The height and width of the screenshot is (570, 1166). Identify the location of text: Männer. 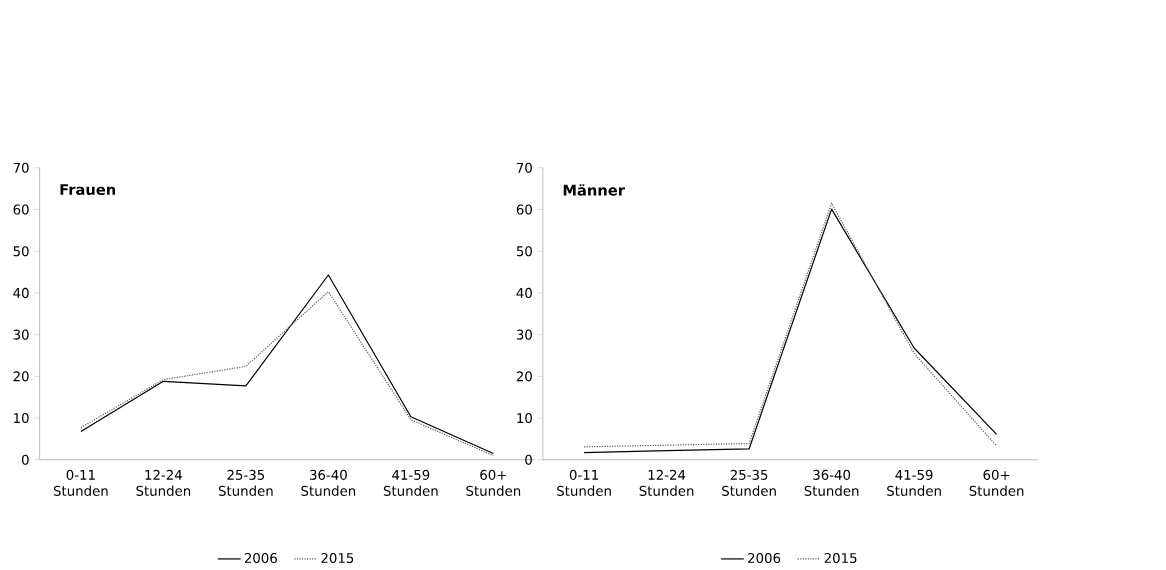
(594, 190).